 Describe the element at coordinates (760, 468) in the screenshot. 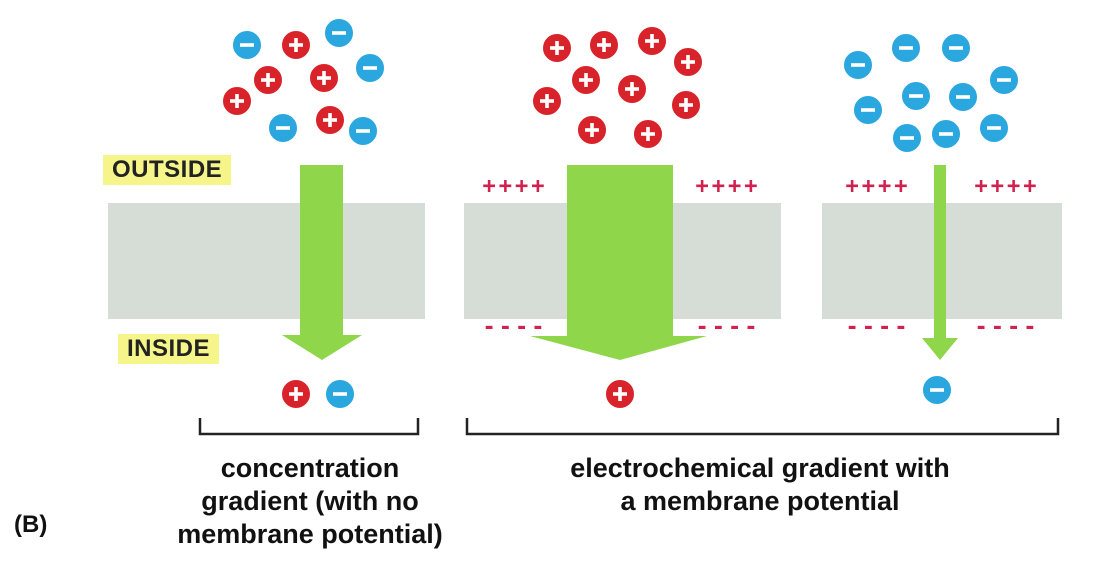

I see `caption-line: electrochemical gradient with` at that location.